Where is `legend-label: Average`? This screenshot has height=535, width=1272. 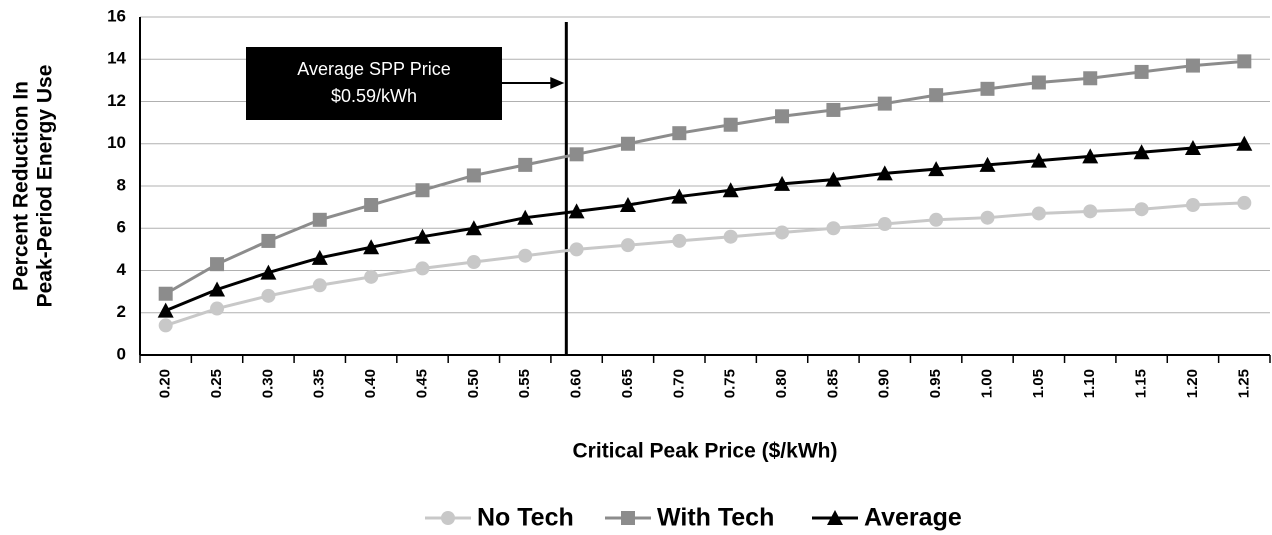 legend-label: Average is located at coordinates (913, 518).